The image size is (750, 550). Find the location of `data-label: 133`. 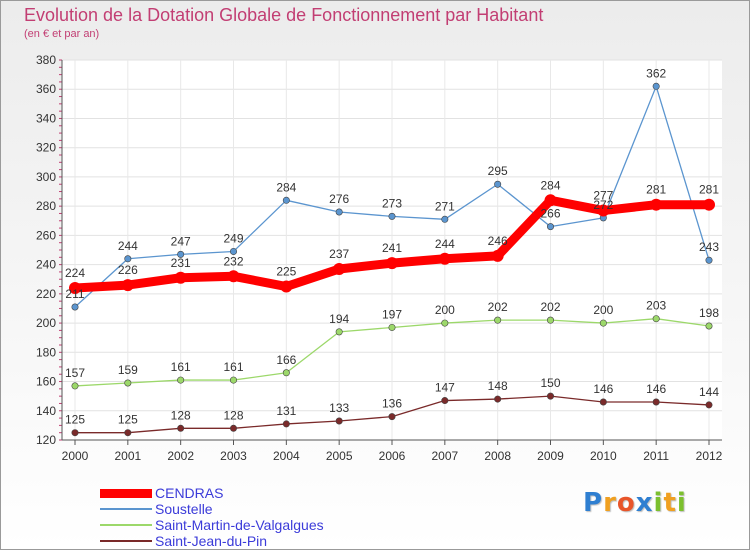

data-label: 133 is located at coordinates (339, 408).